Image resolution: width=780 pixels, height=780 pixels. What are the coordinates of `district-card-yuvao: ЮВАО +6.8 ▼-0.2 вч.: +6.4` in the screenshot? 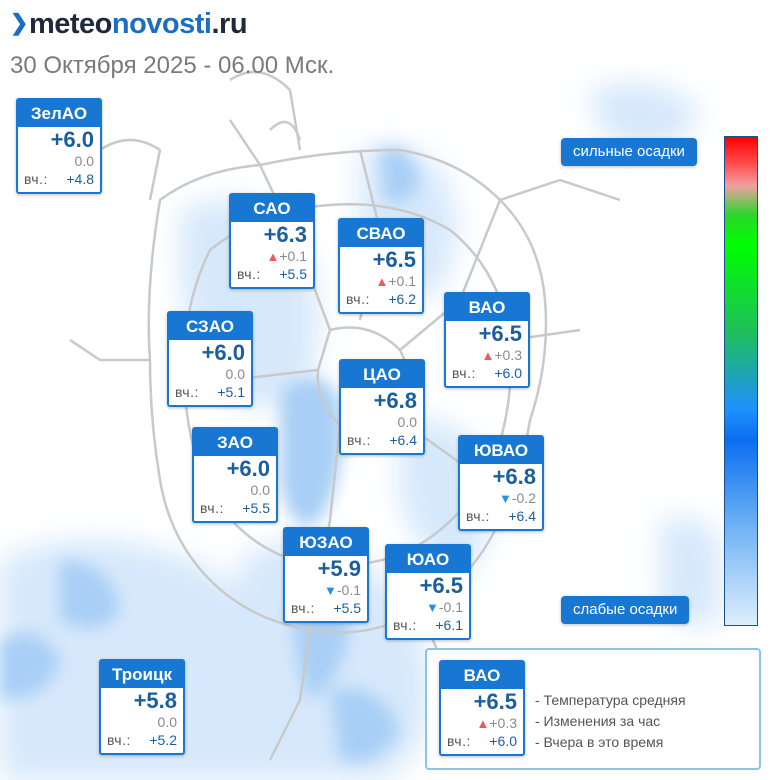 It's located at (501, 483).